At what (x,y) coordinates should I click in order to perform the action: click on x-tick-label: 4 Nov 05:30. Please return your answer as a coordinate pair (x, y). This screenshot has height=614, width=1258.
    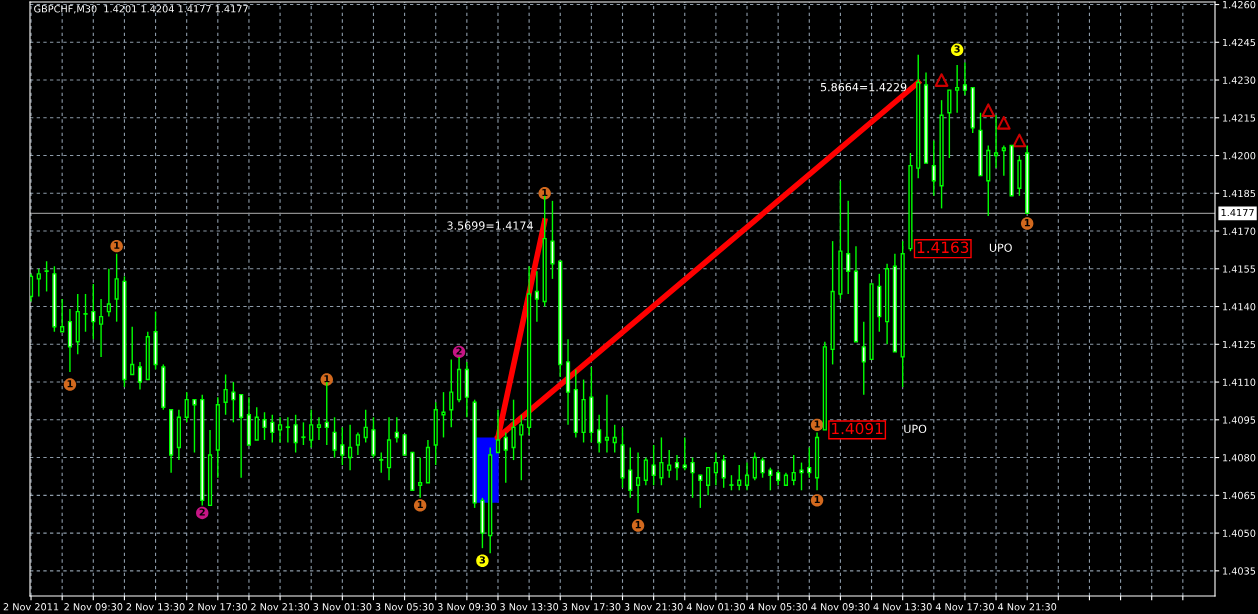
    Looking at the image, I should click on (778, 607).